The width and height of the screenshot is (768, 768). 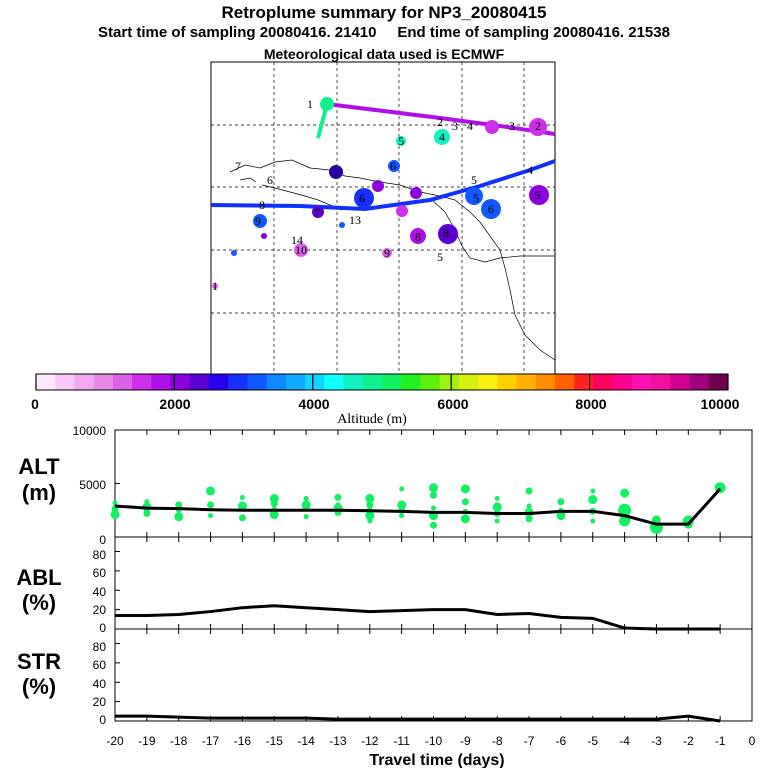 What do you see at coordinates (90, 431) in the screenshot?
I see `alt-ytick-10000: 10000` at bounding box center [90, 431].